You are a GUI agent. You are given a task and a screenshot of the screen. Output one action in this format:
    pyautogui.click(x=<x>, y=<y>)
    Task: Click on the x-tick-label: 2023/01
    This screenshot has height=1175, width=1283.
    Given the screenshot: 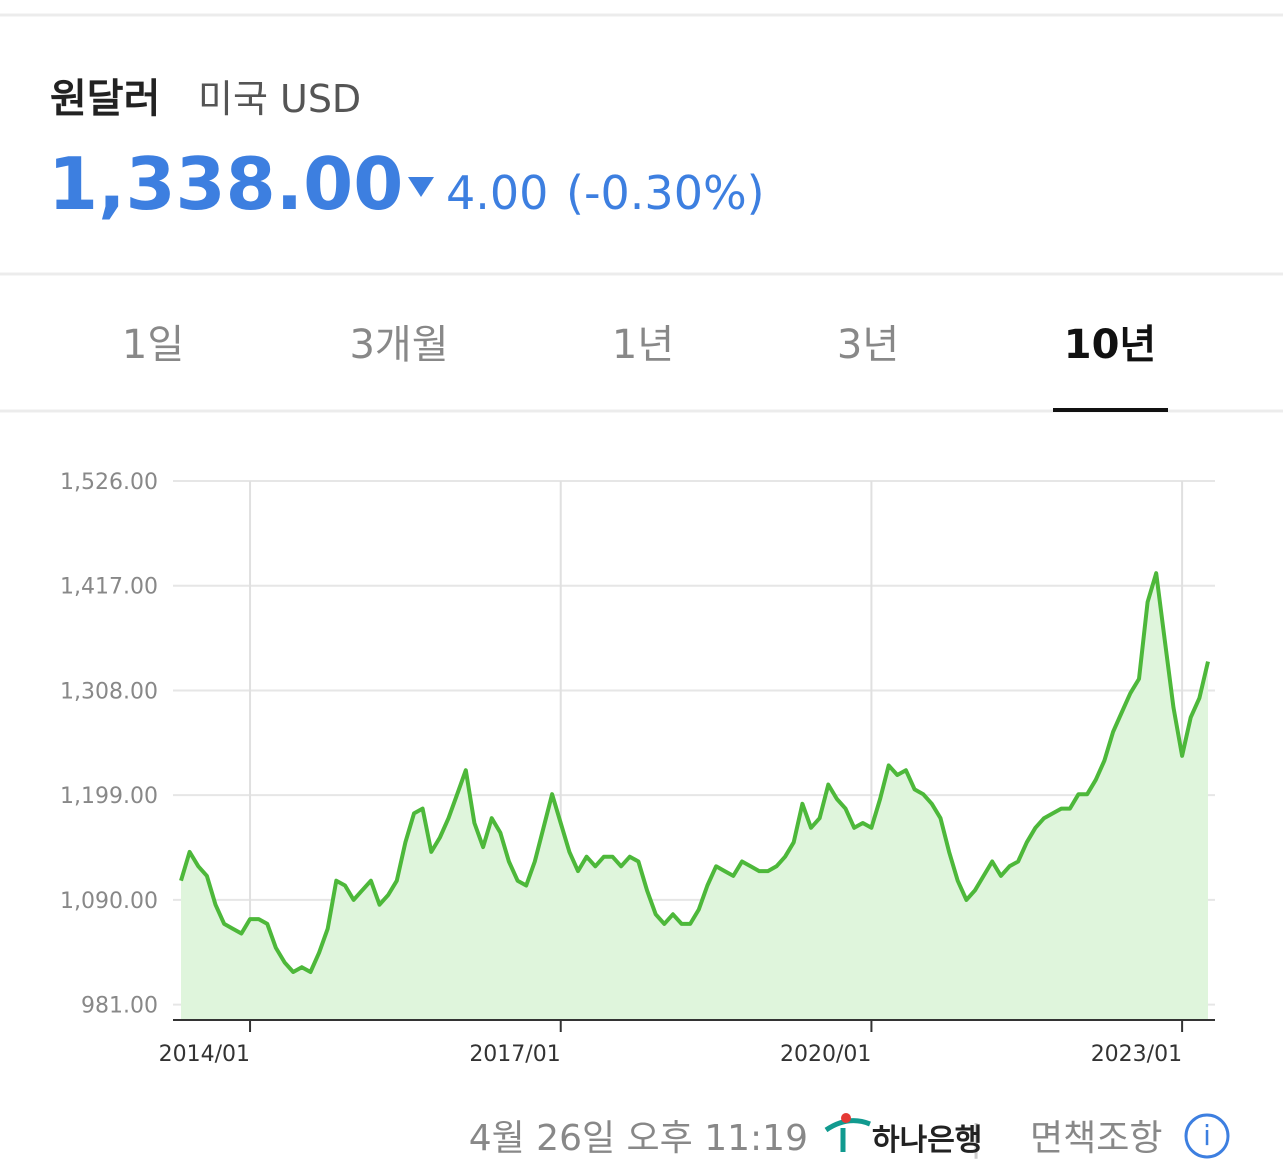 What is the action you would take?
    pyautogui.click(x=1136, y=1054)
    